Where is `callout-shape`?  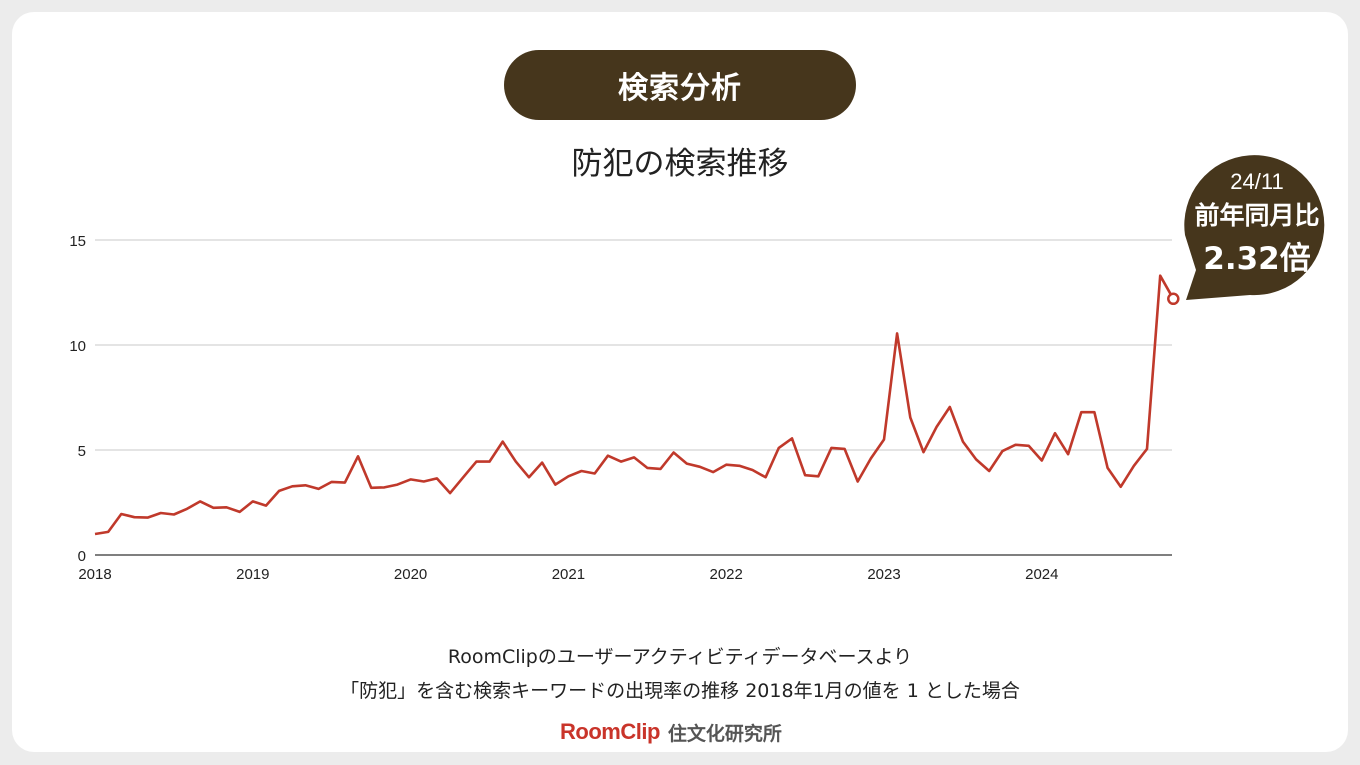 callout-shape is located at coordinates (1254, 227).